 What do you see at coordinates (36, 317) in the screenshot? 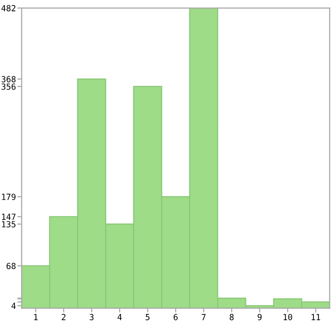
I see `x-tick-label: 1` at bounding box center [36, 317].